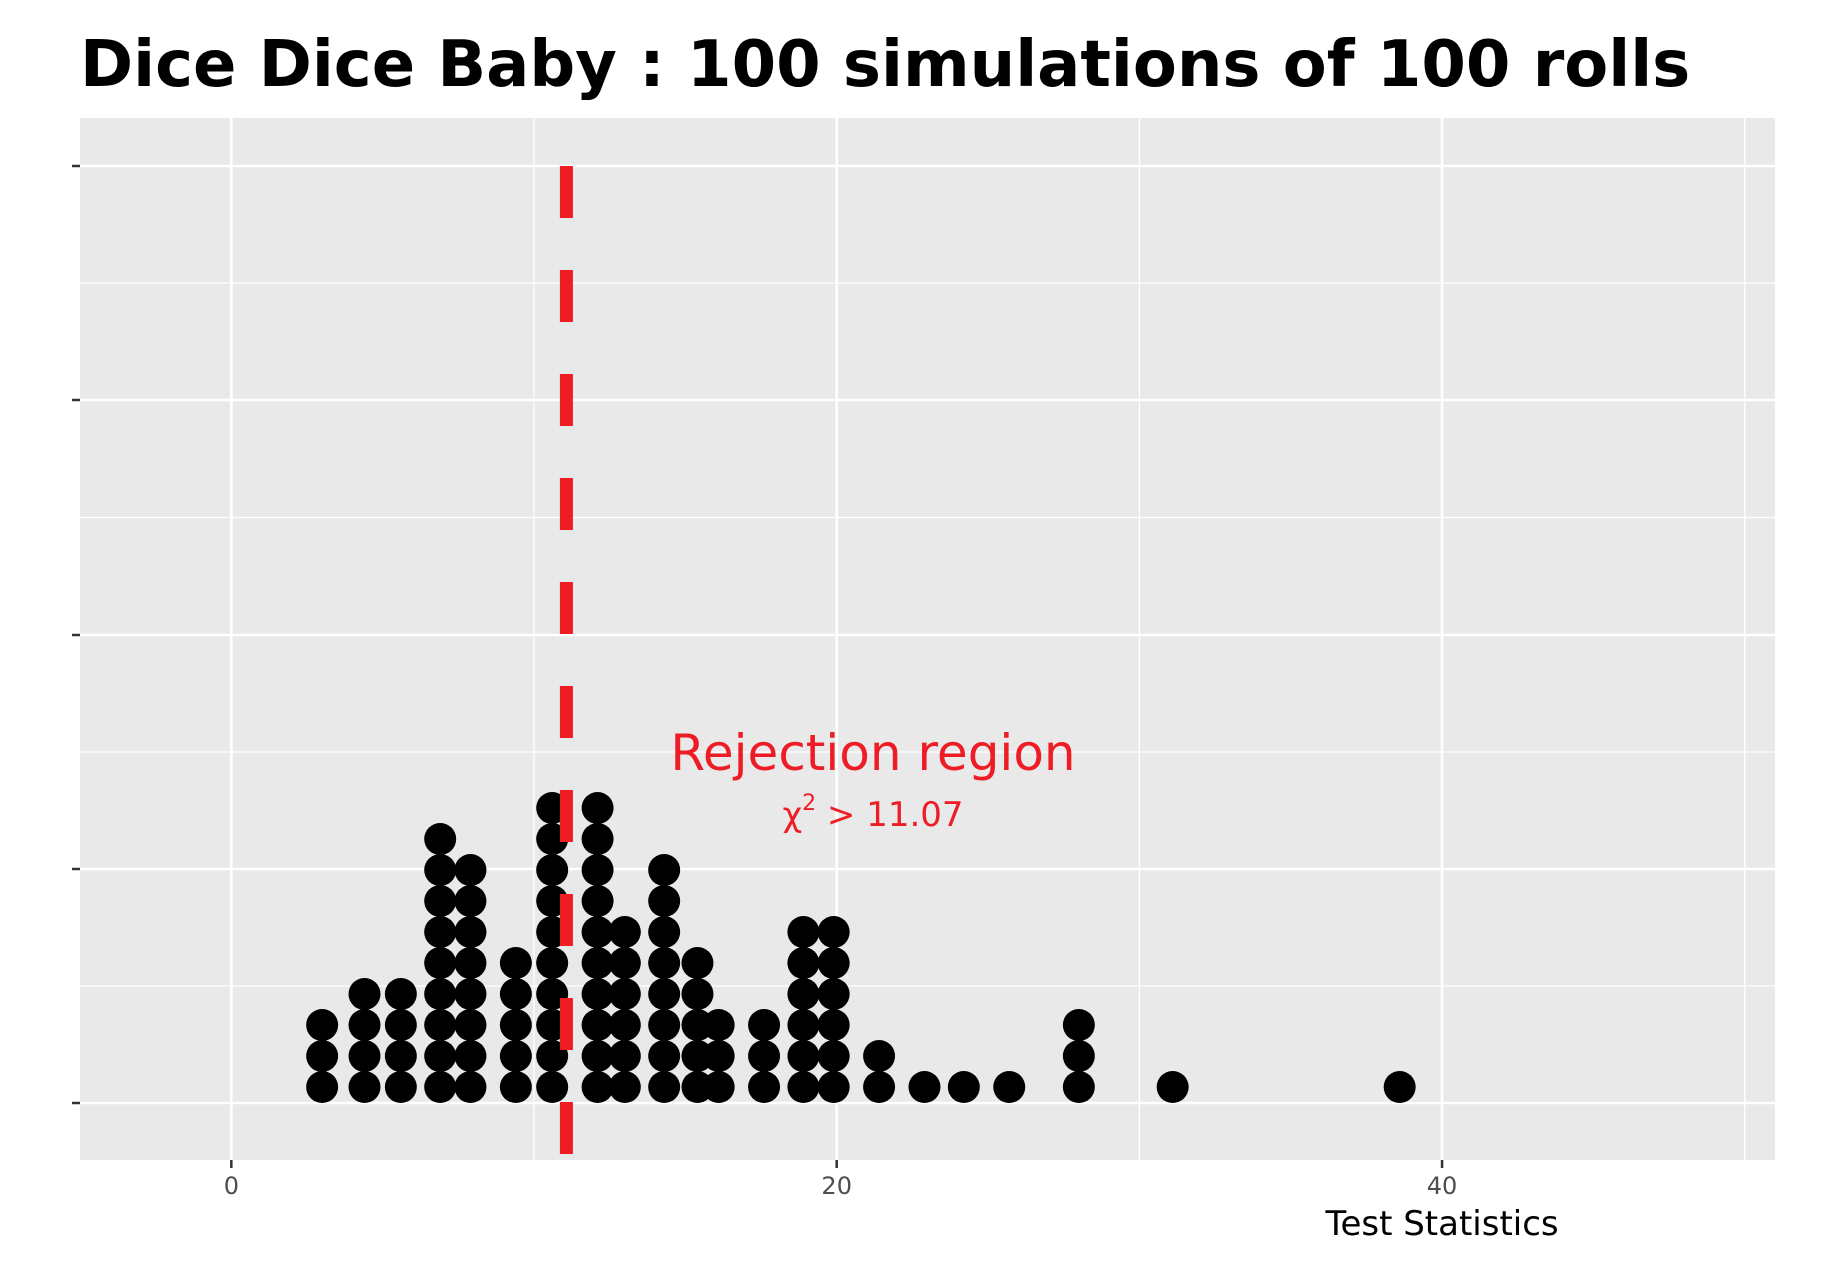  Describe the element at coordinates (1442, 1186) in the screenshot. I see `x-tick-label: 40` at that location.